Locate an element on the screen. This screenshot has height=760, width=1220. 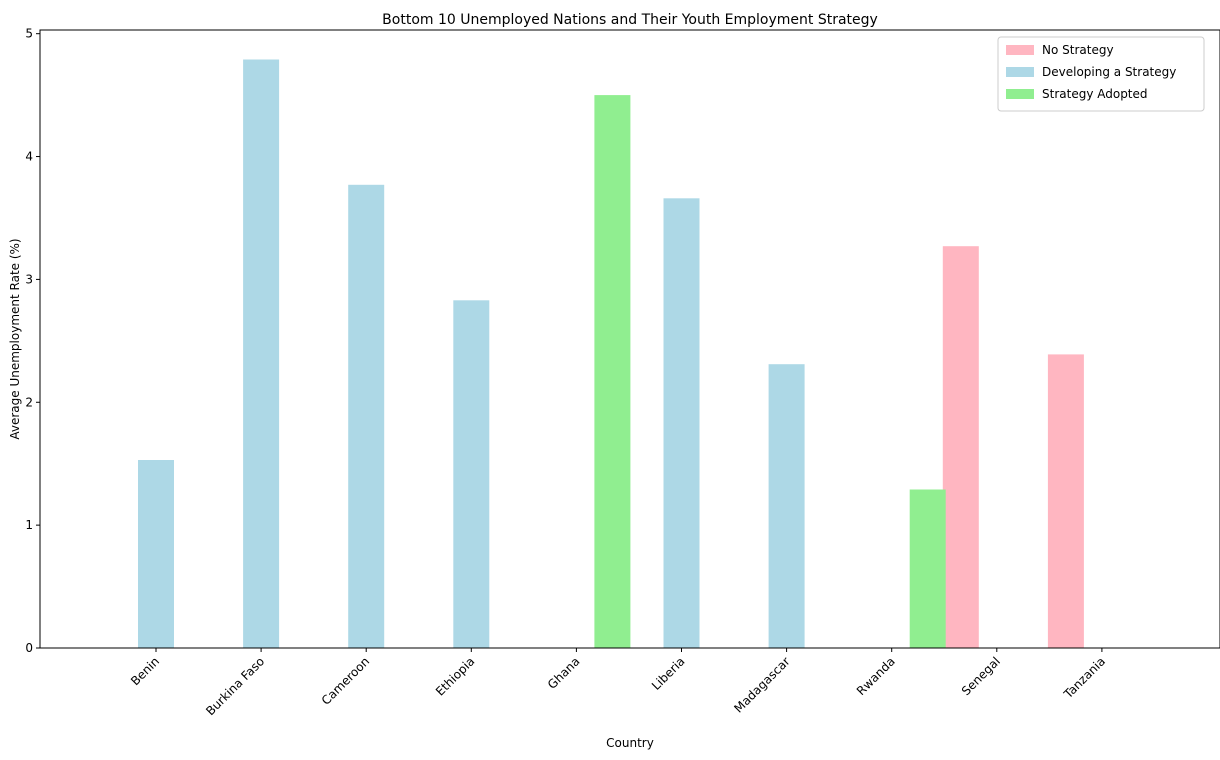
legend-label: Developing a Strategy is located at coordinates (1109, 72).